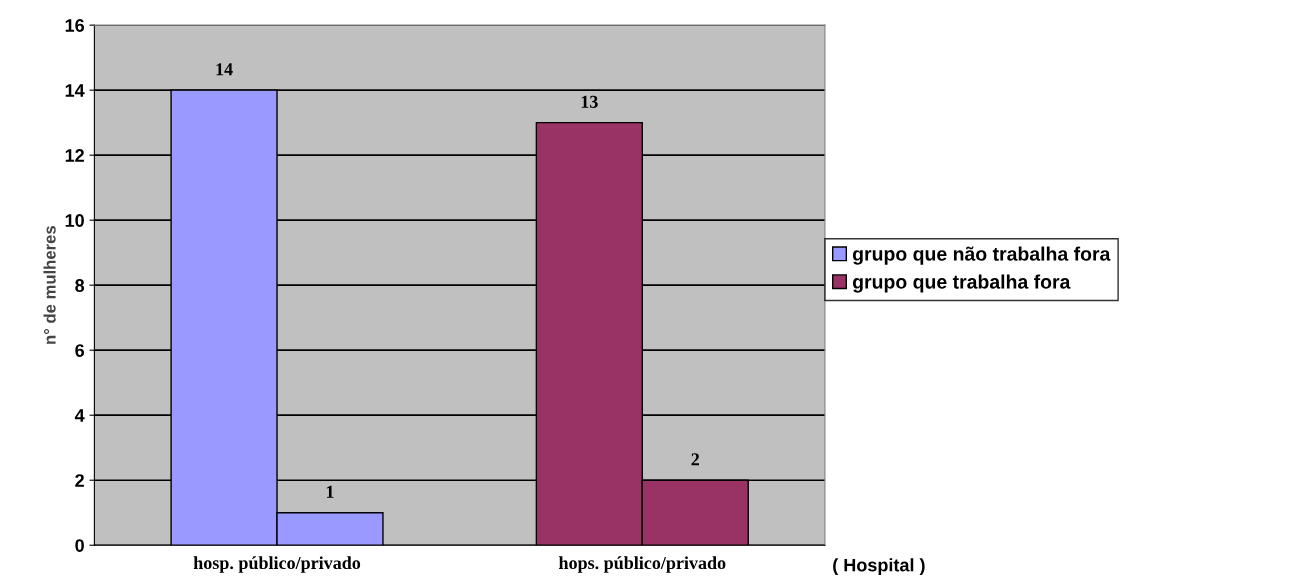 The image size is (1293, 585). Describe the element at coordinates (79, 480) in the screenshot. I see `y-tick-label: 2` at that location.